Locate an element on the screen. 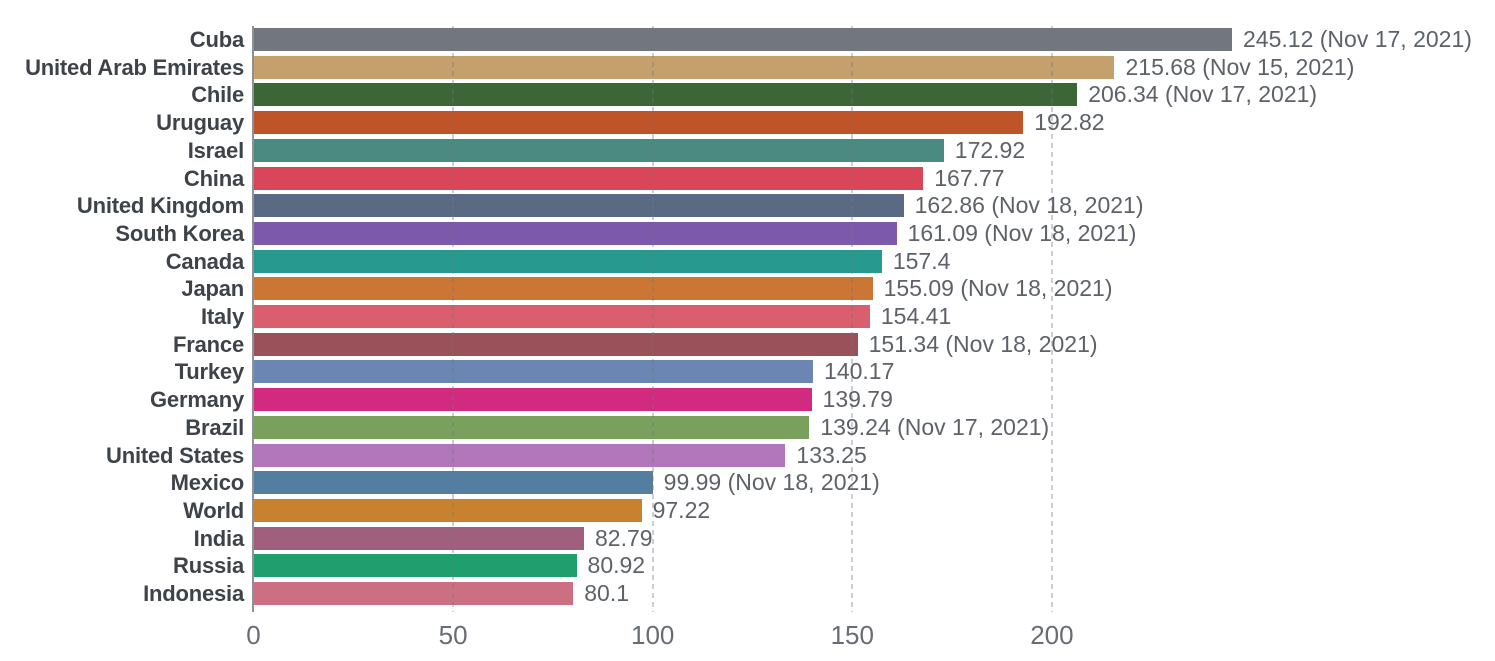 This screenshot has width=1495, height=661. chart-row: Israel 172.92 is located at coordinates (747, 149).